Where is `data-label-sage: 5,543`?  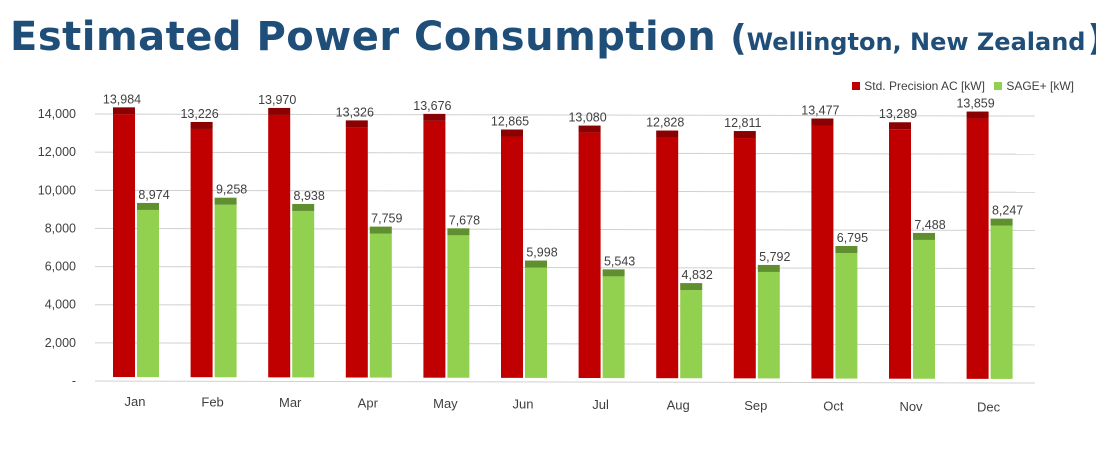 data-label-sage: 5,543 is located at coordinates (619, 261).